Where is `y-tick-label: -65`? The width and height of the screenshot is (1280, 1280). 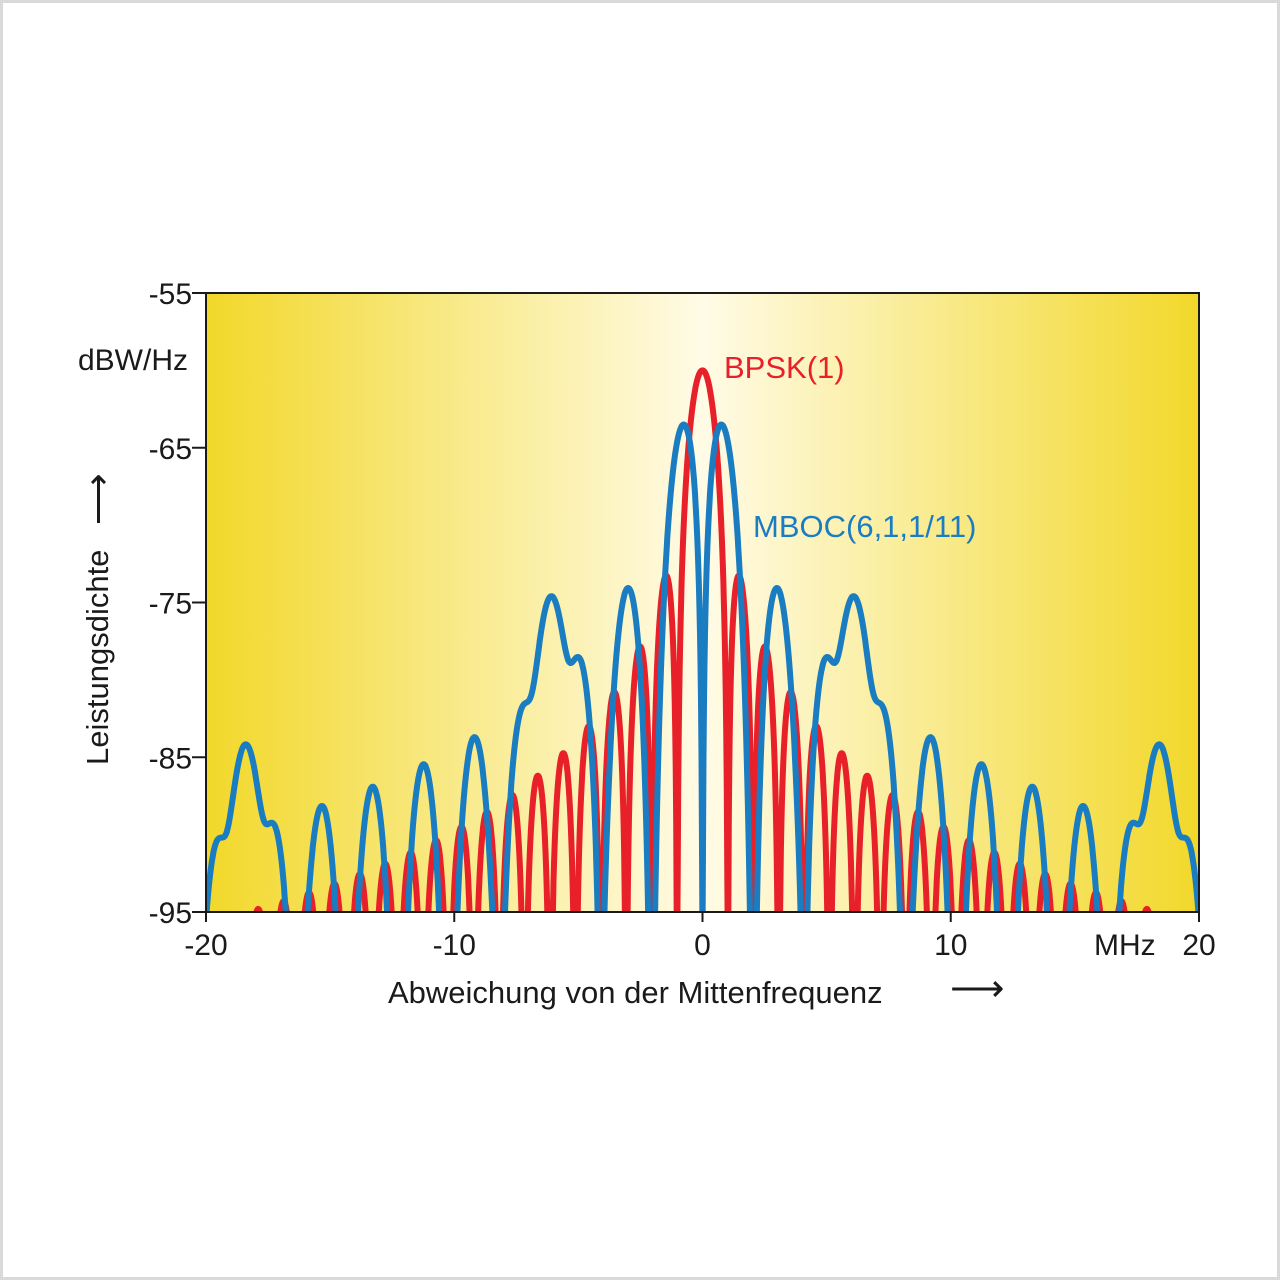
y-tick-label: -65 is located at coordinates (170, 449).